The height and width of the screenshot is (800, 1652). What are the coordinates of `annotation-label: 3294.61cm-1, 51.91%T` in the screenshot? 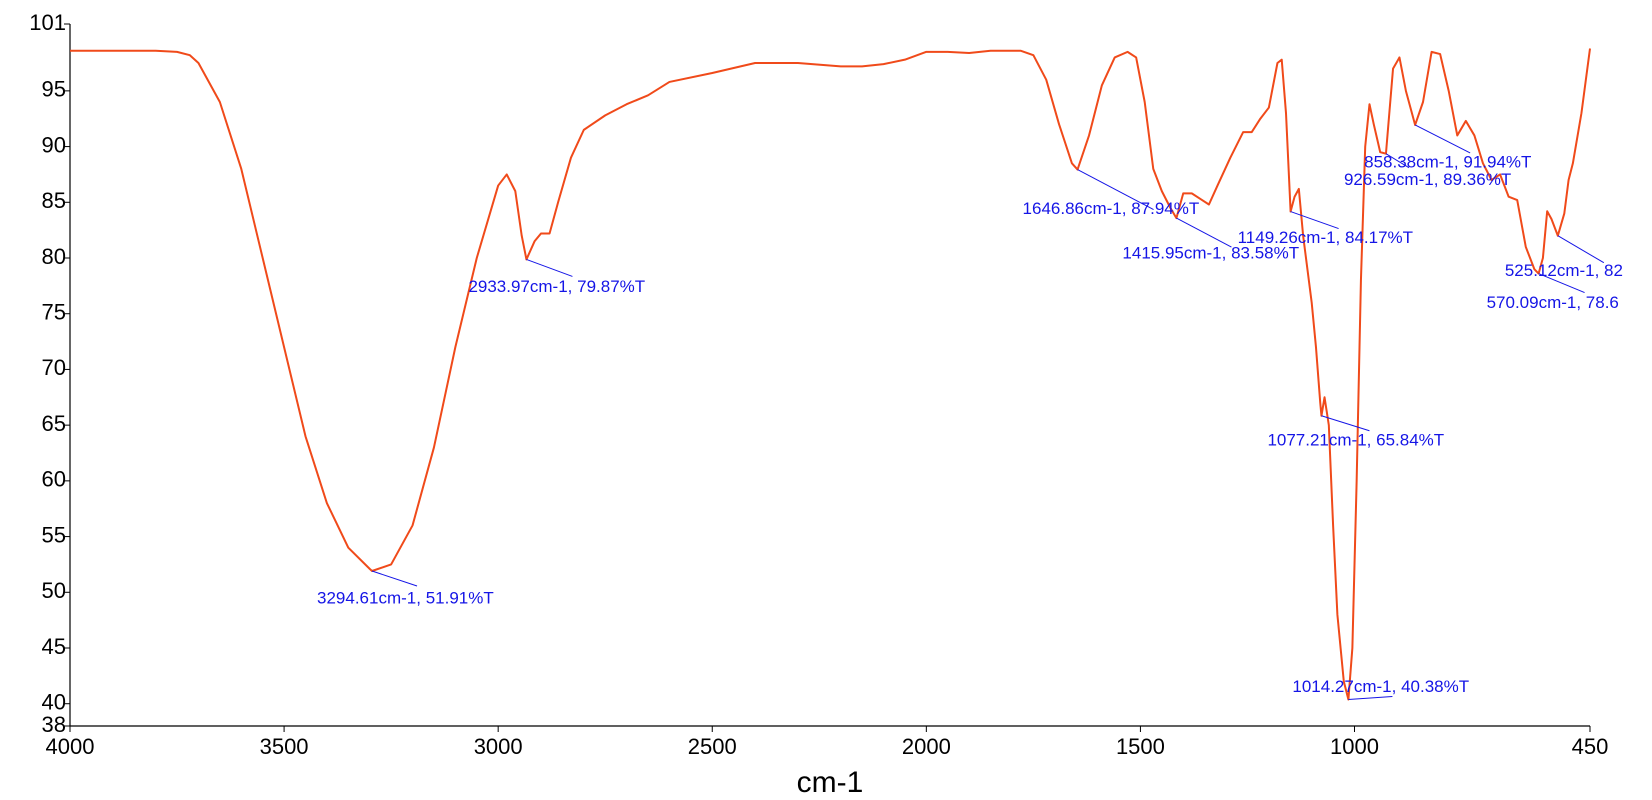 It's located at (405, 597).